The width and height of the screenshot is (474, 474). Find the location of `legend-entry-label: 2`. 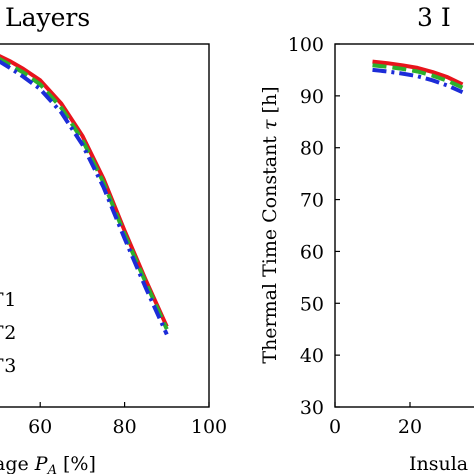

legend-entry-label: 2 is located at coordinates (10, 333).